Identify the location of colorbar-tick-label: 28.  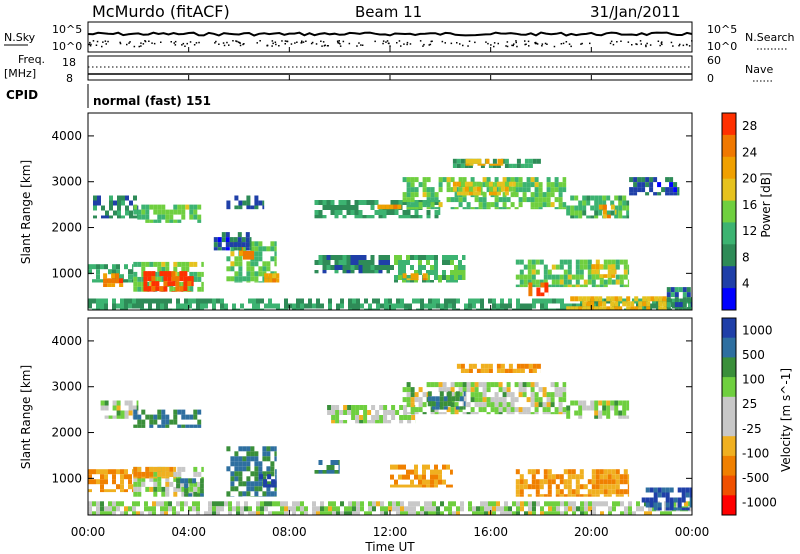
(749, 126).